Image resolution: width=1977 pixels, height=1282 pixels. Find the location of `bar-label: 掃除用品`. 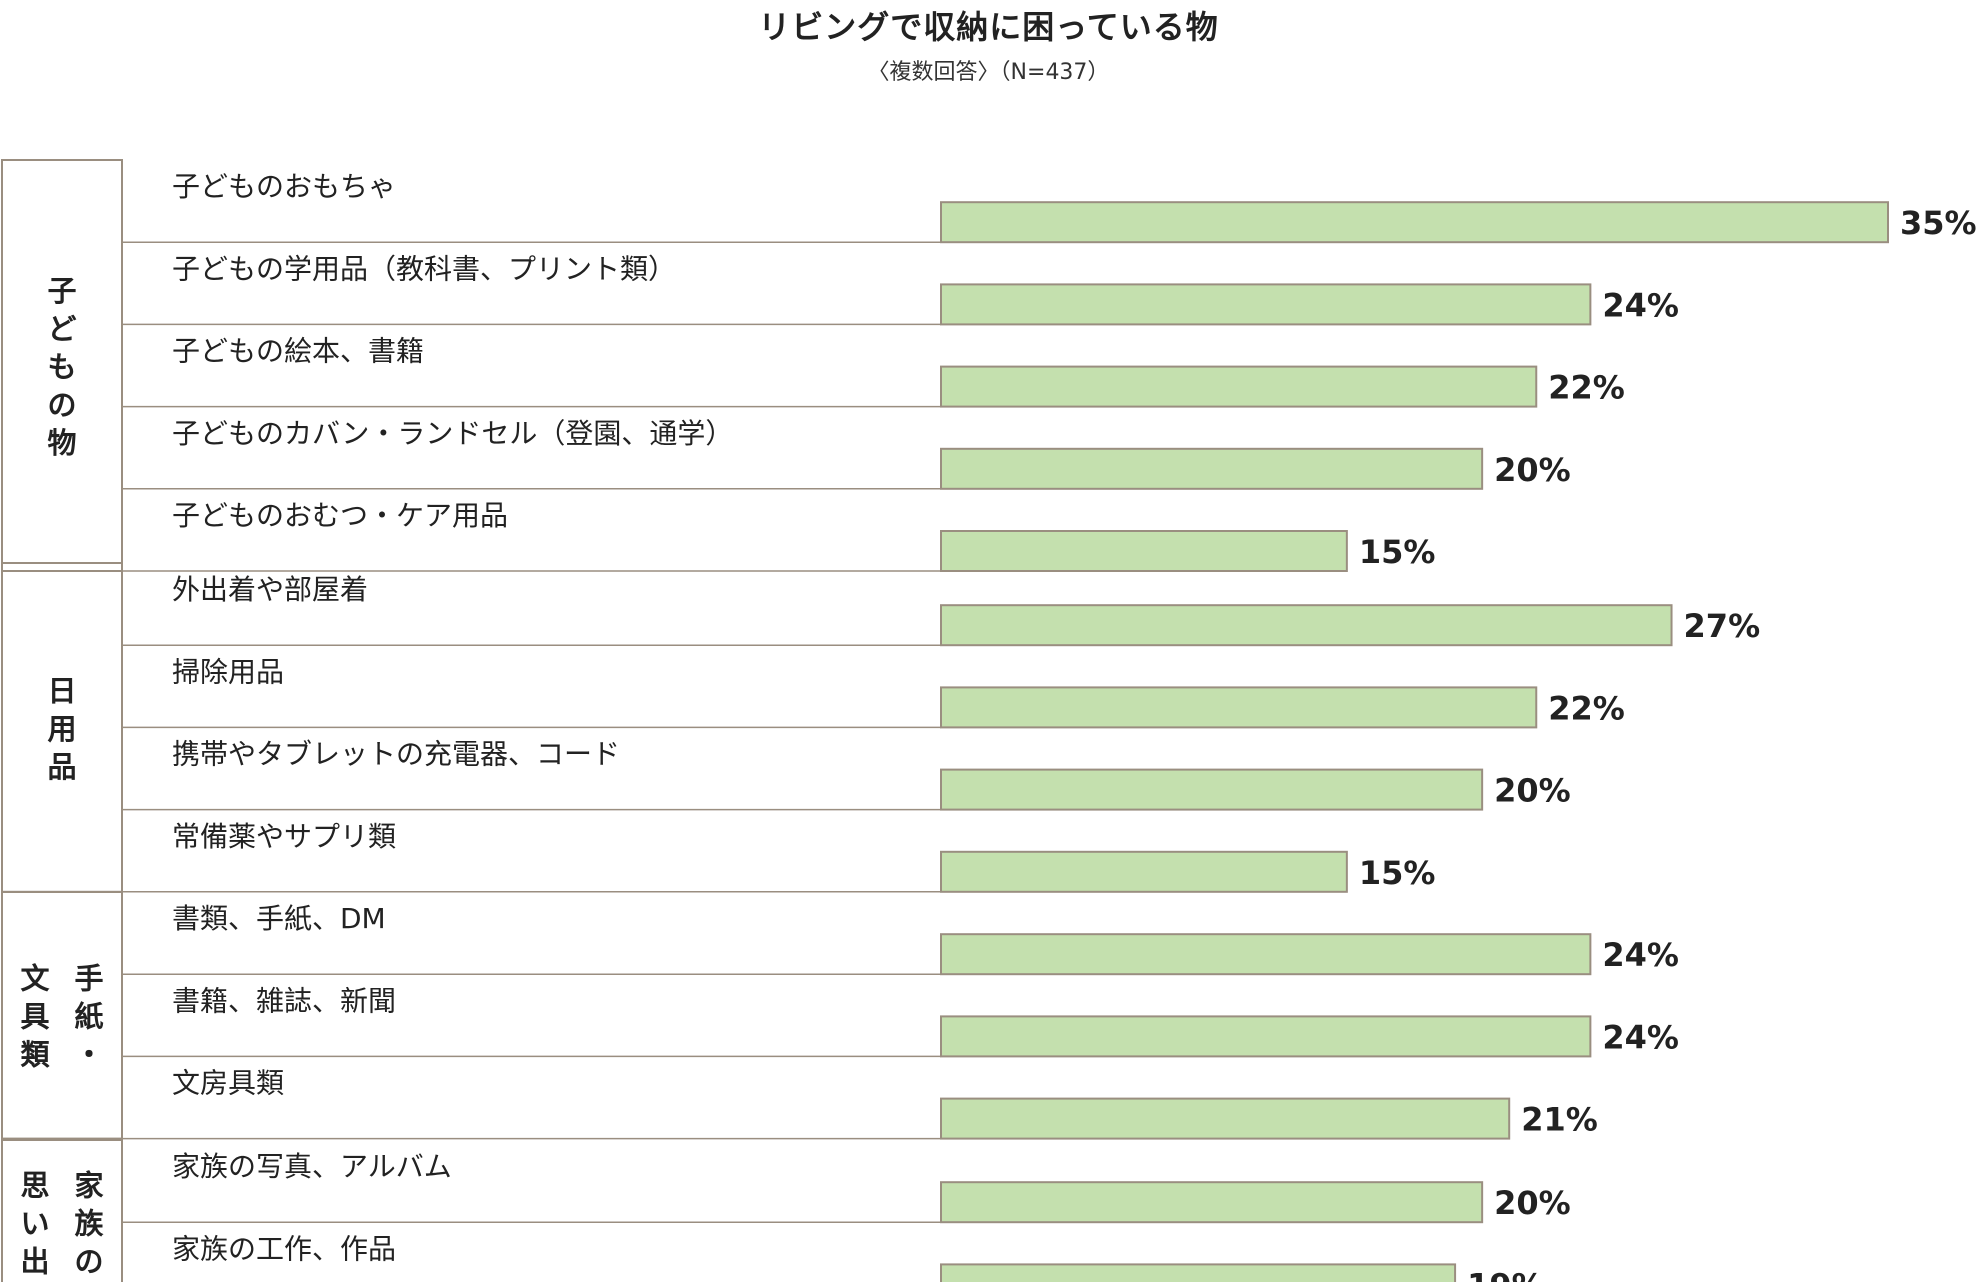

bar-label: 掃除用品 is located at coordinates (228, 671).